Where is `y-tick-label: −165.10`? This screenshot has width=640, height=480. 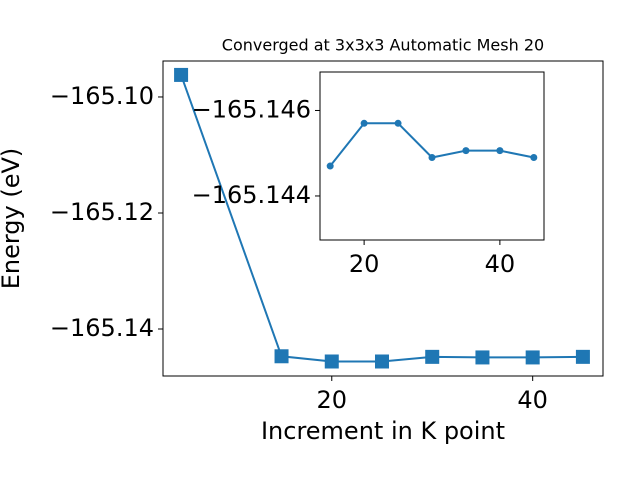
y-tick-label: −165.10 is located at coordinates (102, 96).